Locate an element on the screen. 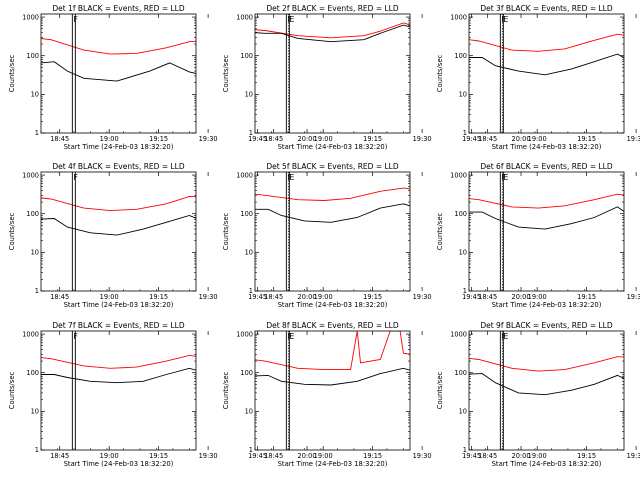 This screenshot has height=480, width=640. panel-title: Det 6f BLACK = Events, RED = LLD is located at coordinates (546, 166).